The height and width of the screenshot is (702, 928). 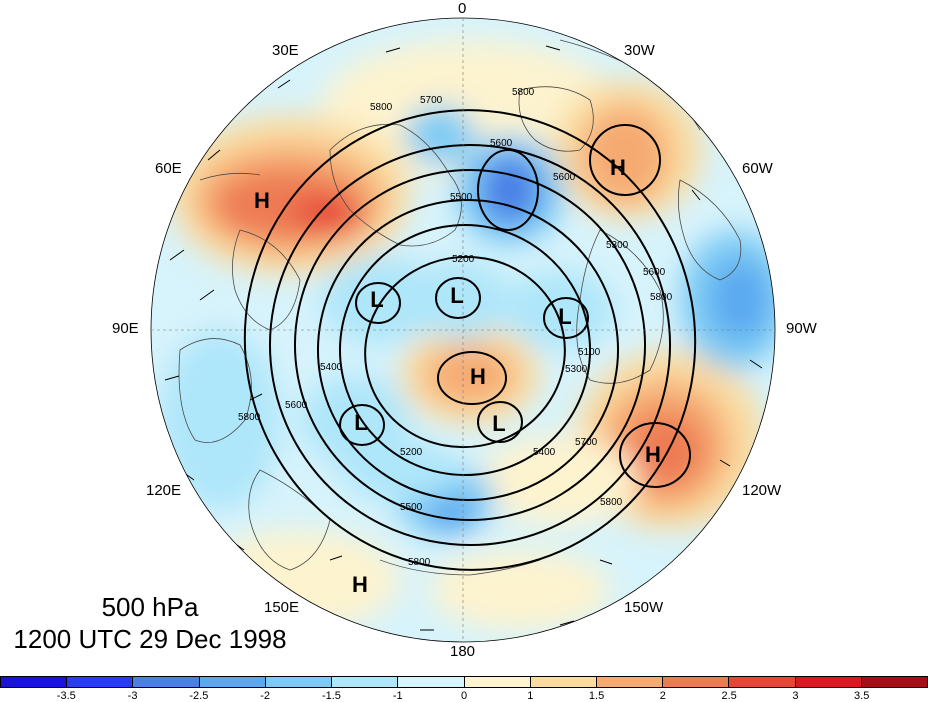 I want to click on longitude-label-90e: 90E, so click(x=125, y=328).